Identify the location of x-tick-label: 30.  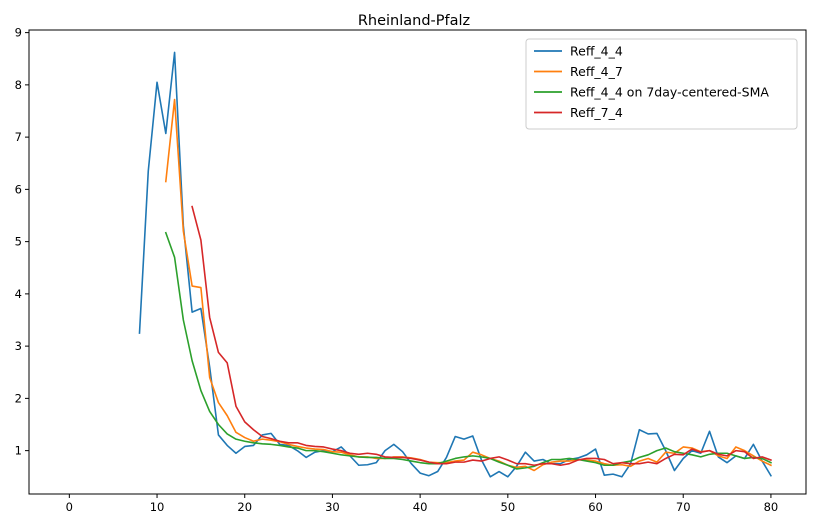
(332, 507).